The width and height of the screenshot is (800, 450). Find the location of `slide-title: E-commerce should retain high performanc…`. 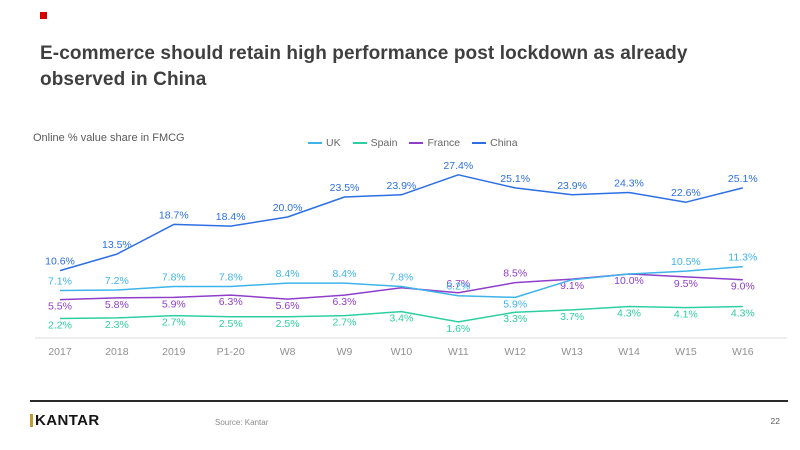

slide-title: E-commerce should retain high performanc… is located at coordinates (364, 66).